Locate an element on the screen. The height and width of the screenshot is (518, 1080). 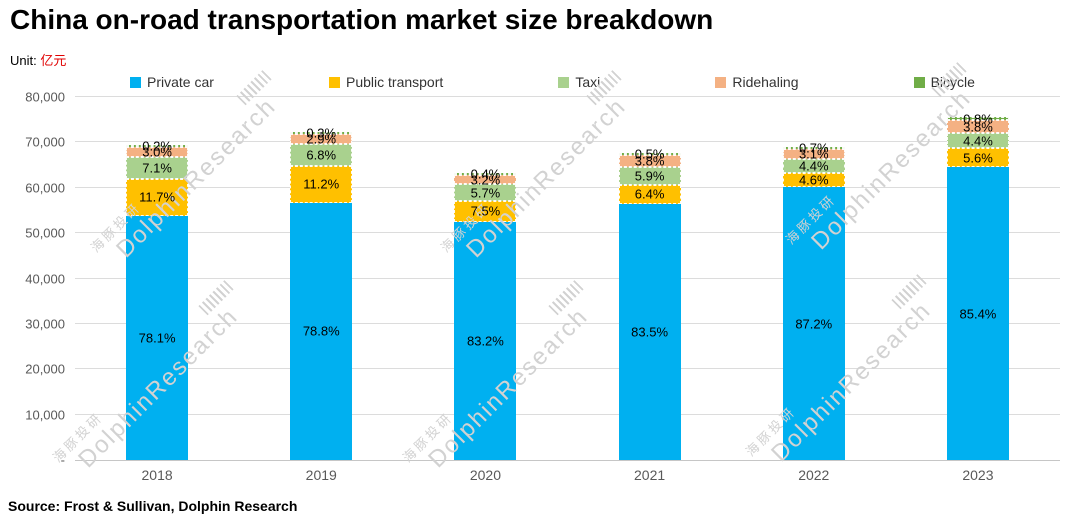
bar-segment-bicycle-2022: 0.7% is located at coordinates (813, 148).